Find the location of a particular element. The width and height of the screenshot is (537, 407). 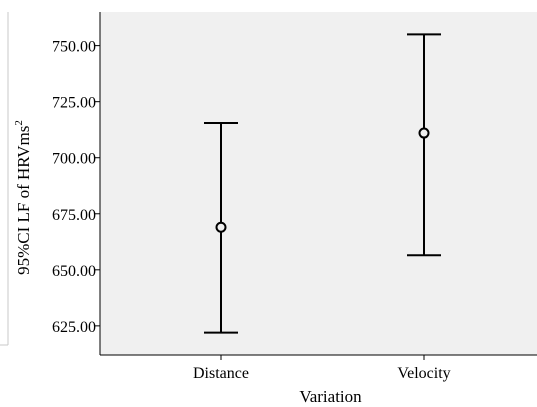

y-axis-title-main: 95%CI LF of HRVms is located at coordinates (23, 200).